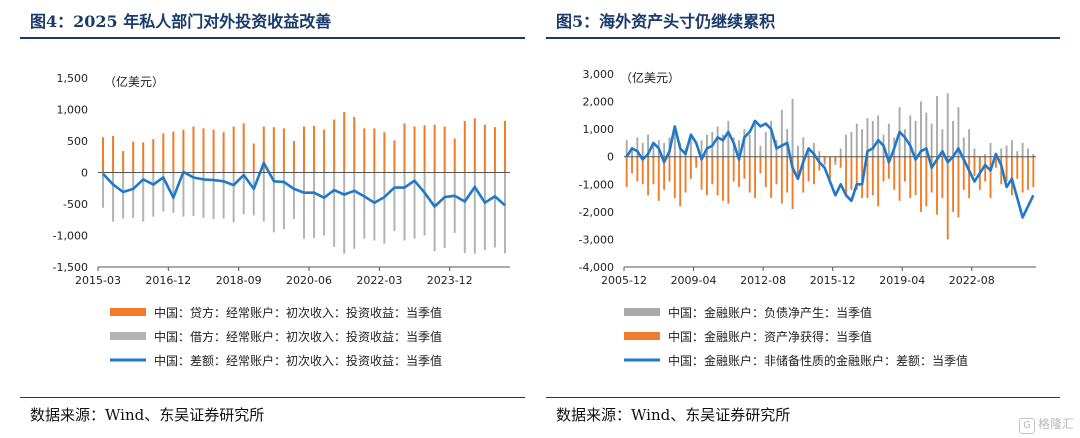 The image size is (1080, 438). What do you see at coordinates (134, 81) in the screenshot?
I see `fig4-unit-label: （亿美元）` at bounding box center [134, 81].